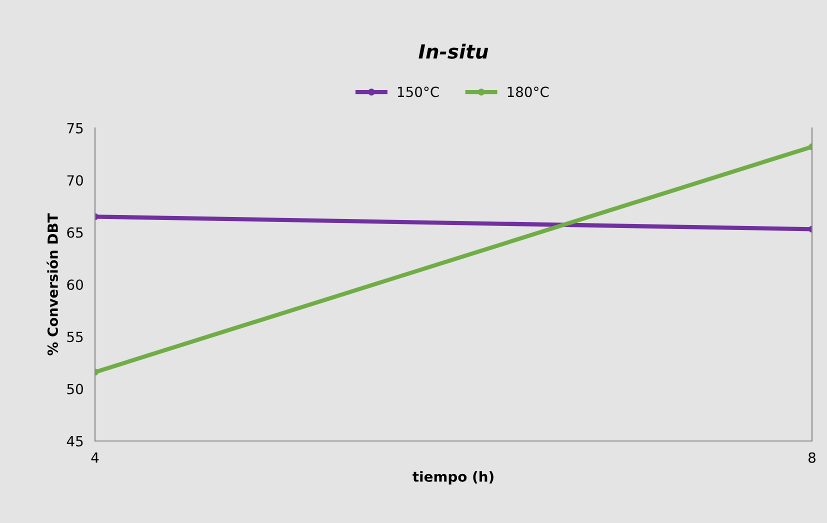 The height and width of the screenshot is (523, 827). Describe the element at coordinates (418, 92) in the screenshot. I see `legend-label: 150°C` at that location.